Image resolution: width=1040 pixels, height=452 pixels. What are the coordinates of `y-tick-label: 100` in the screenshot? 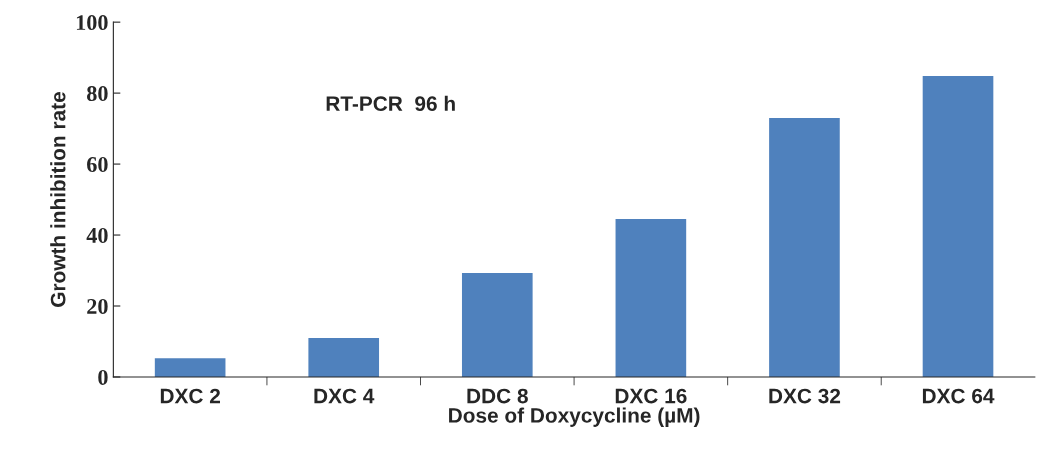 It's located at (92, 23).